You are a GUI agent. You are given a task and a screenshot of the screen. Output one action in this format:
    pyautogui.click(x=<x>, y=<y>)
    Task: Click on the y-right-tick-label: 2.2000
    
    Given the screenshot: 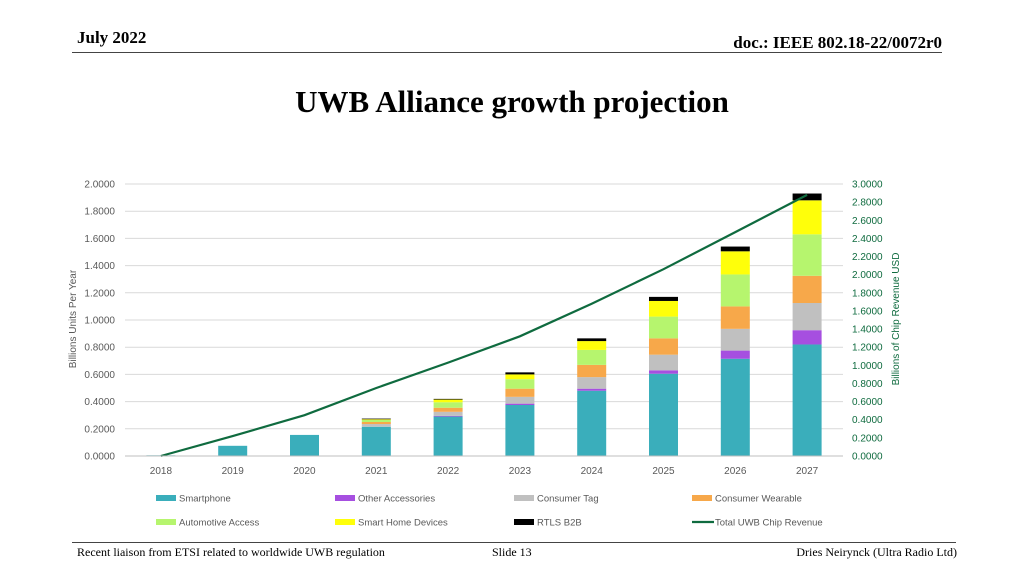 What is the action you would take?
    pyautogui.click(x=867, y=257)
    